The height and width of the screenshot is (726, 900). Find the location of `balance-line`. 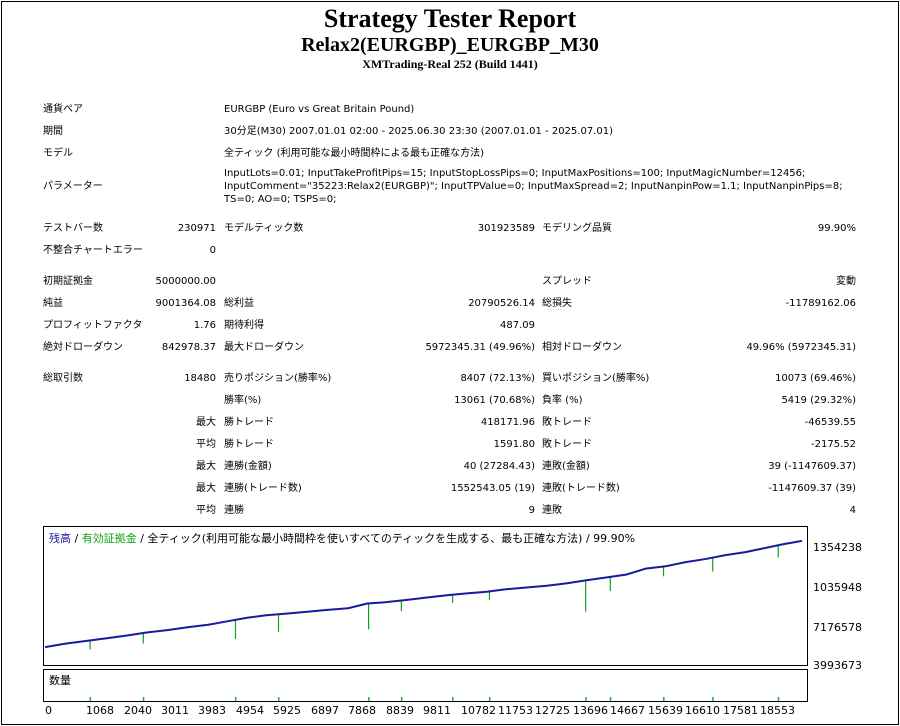

balance-line is located at coordinates (423, 594).